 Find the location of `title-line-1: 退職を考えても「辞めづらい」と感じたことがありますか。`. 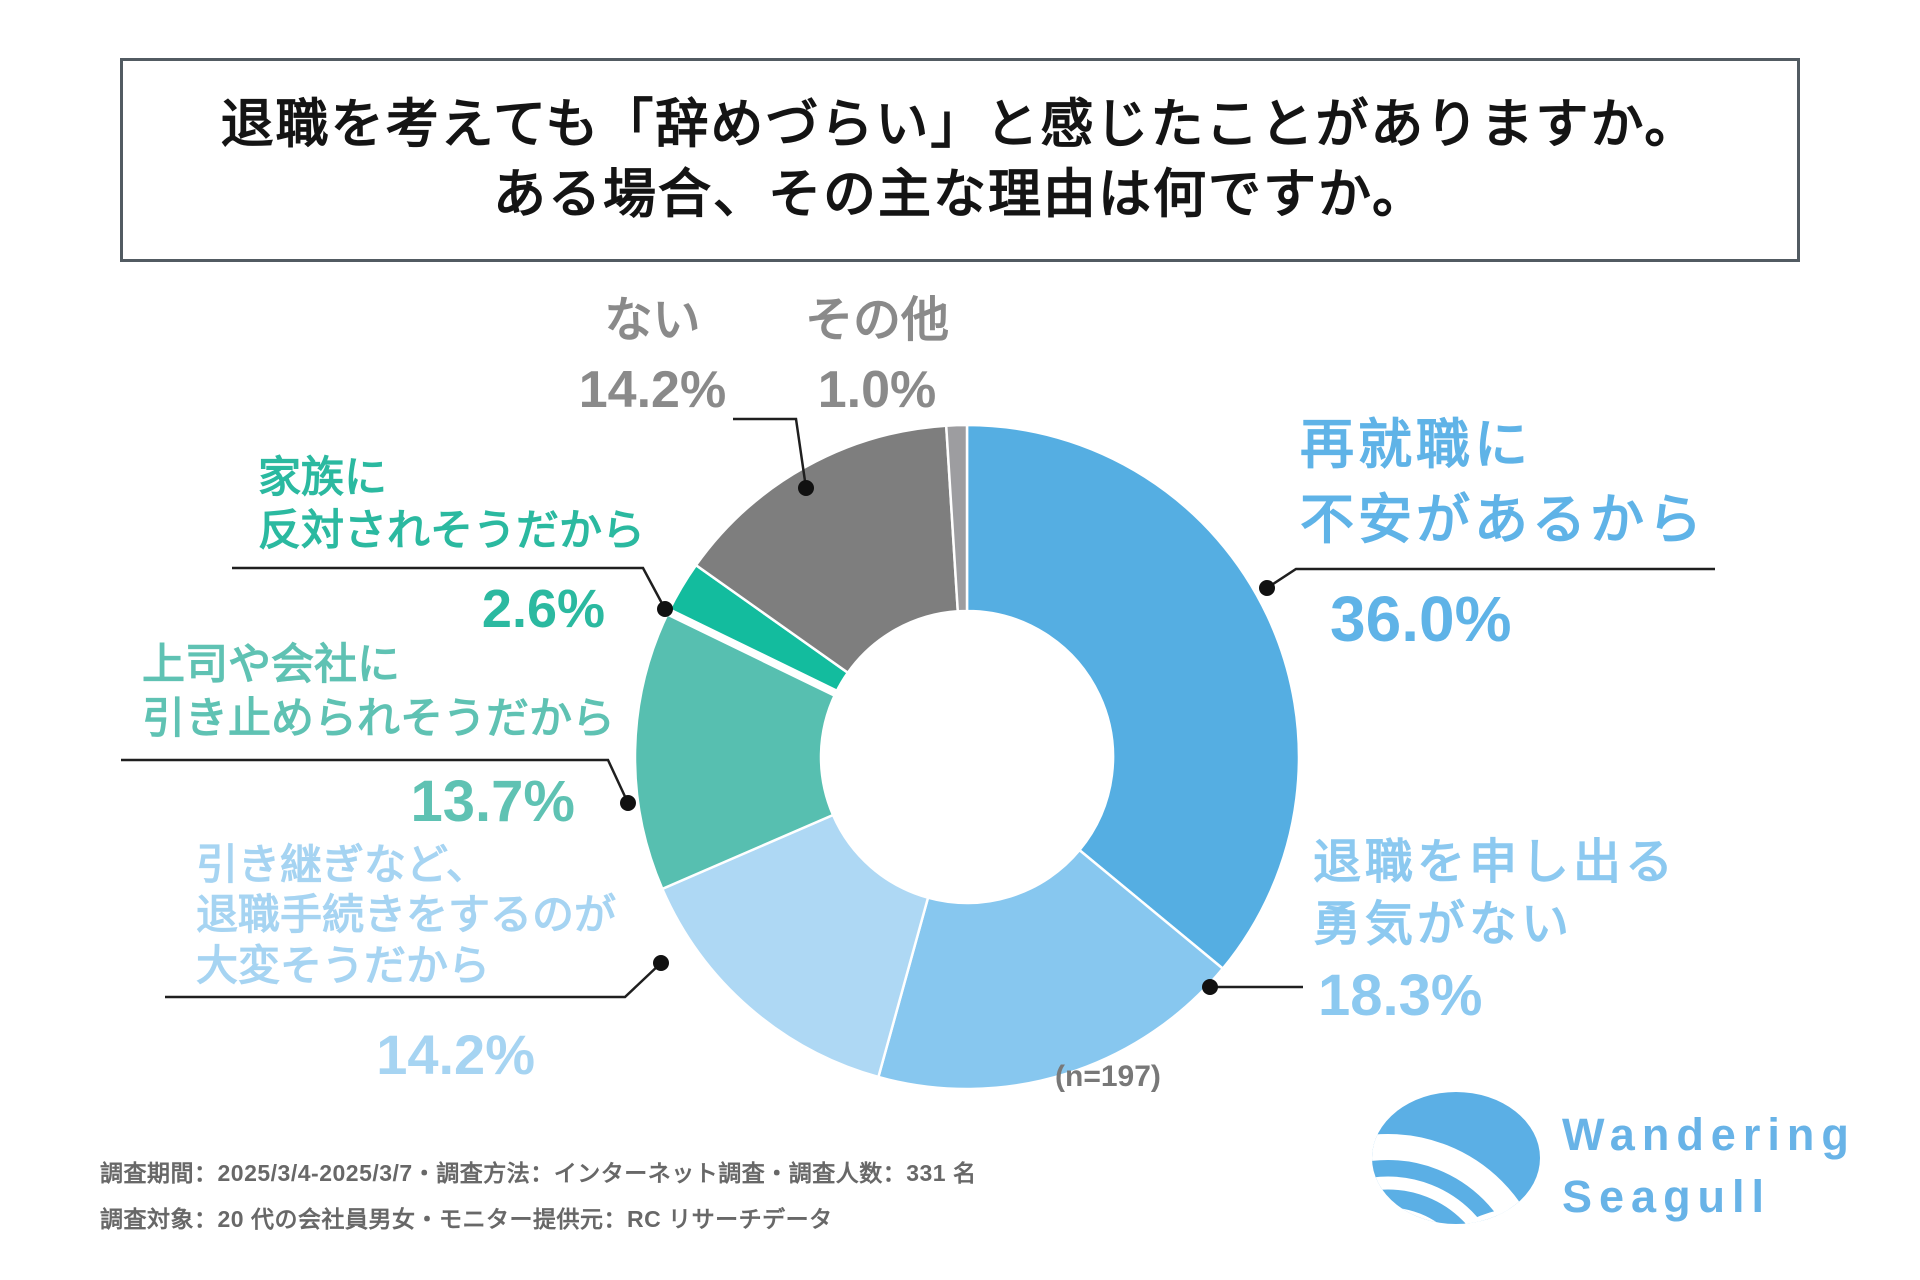

title-line-1: 退職を考えても「辞めづらい」と感じたことがありますか。 is located at coordinates (960, 125).